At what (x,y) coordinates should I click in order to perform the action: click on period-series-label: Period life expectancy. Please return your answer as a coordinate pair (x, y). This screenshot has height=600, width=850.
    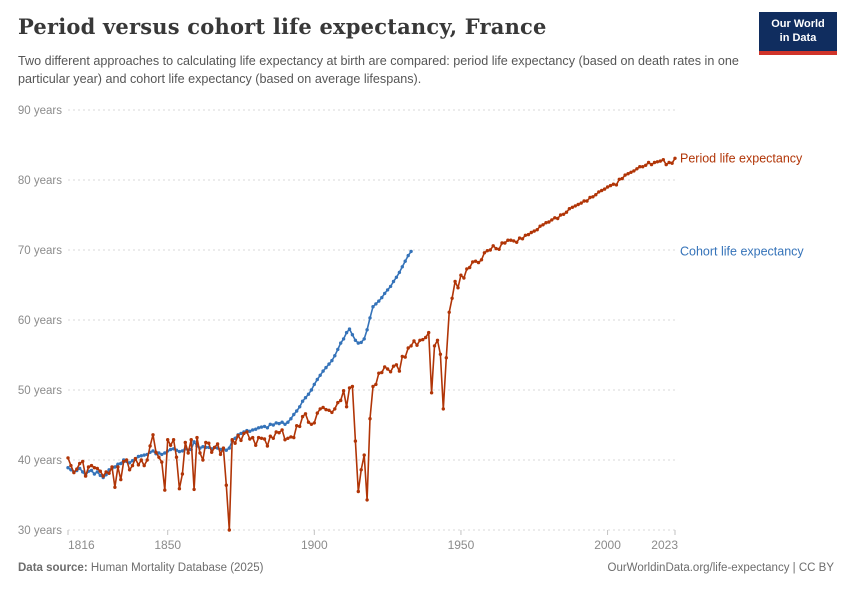
    Looking at the image, I should click on (741, 158).